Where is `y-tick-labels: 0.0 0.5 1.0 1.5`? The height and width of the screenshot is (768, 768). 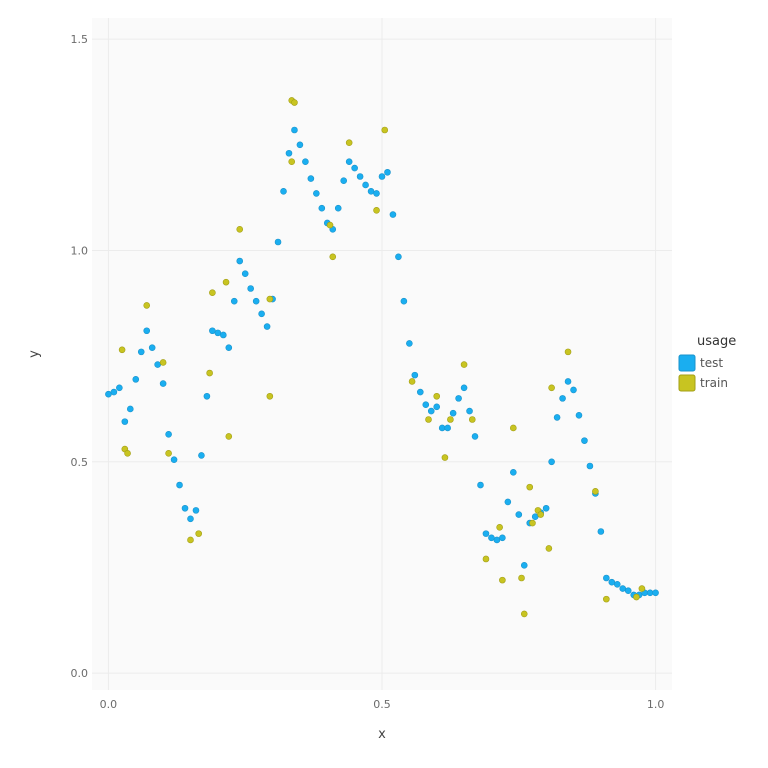 y-tick-labels: 0.0 0.5 1.0 1.5 is located at coordinates (80, 356).